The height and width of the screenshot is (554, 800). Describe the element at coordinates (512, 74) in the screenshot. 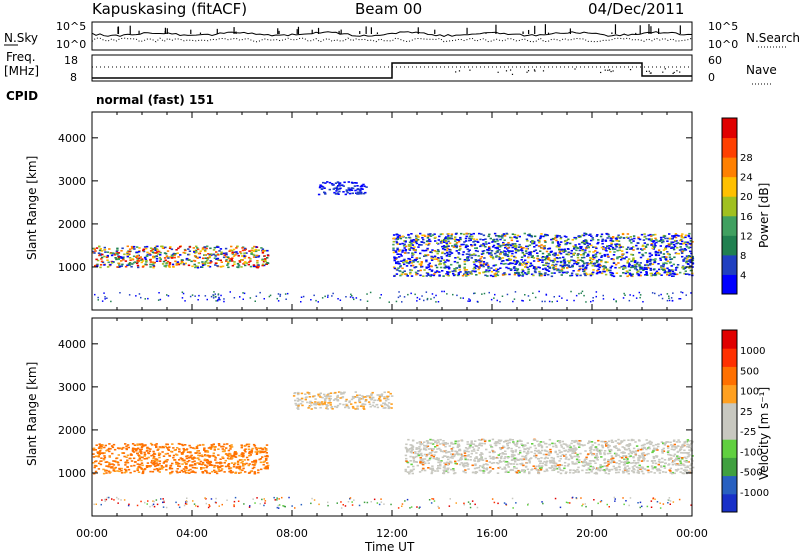

I see `nave-dot` at that location.